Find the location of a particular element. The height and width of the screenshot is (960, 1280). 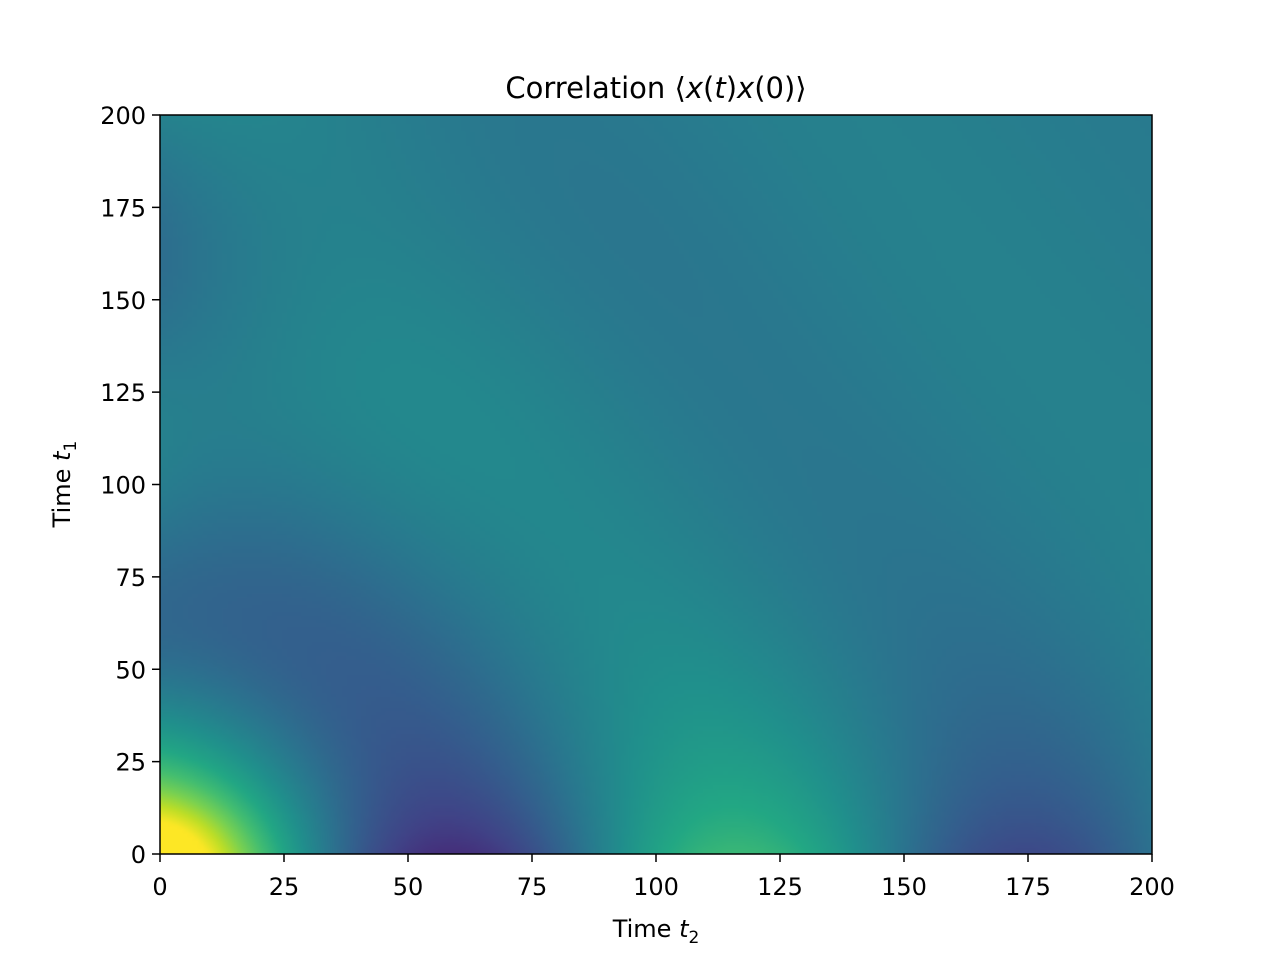

x-tick-label: 50 is located at coordinates (408, 887).